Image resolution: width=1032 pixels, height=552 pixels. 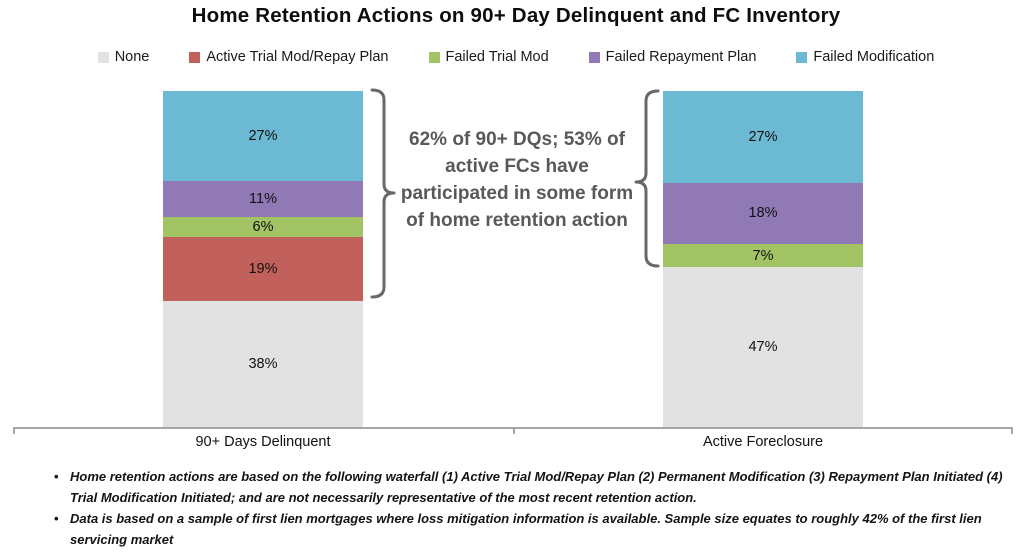 What do you see at coordinates (132, 57) in the screenshot?
I see `legend-label: None` at bounding box center [132, 57].